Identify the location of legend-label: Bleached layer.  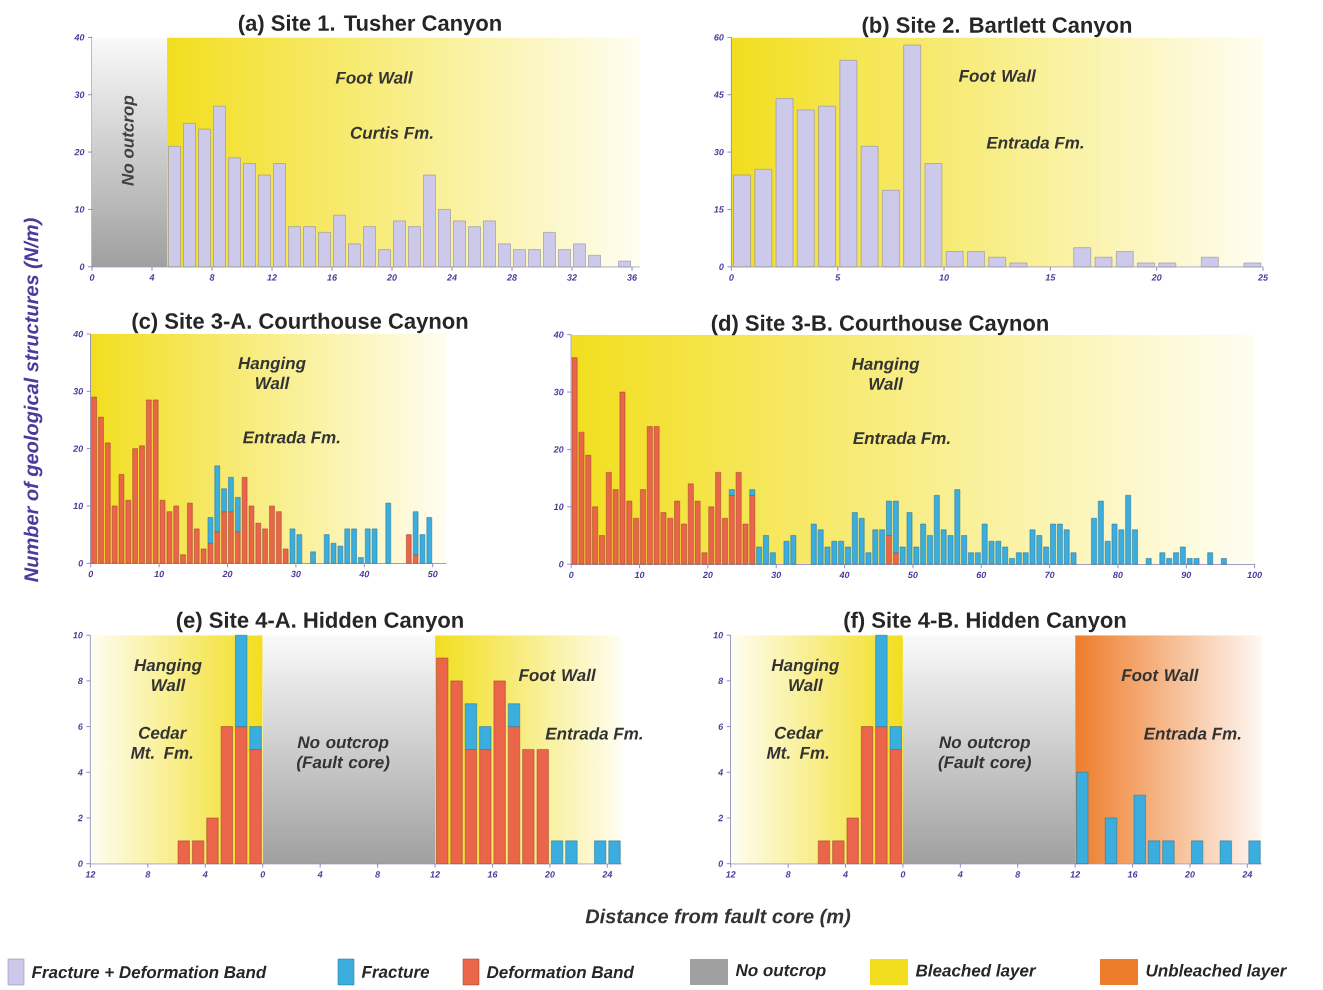
(976, 972).